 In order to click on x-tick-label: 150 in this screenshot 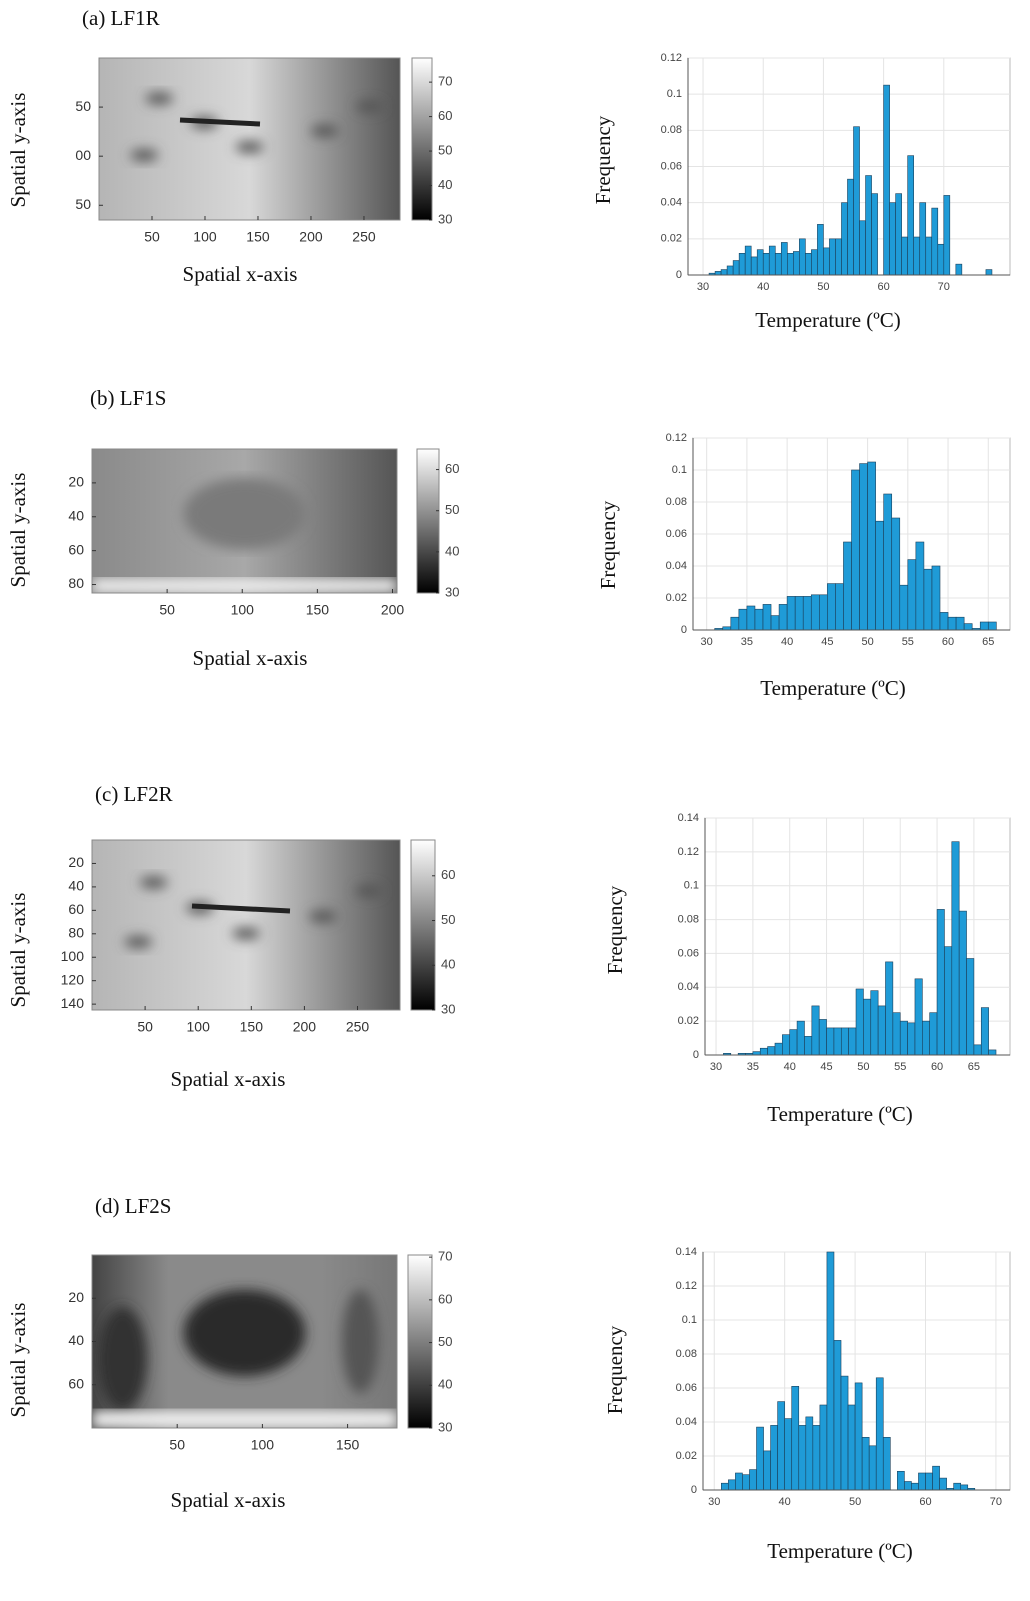, I will do `click(258, 237)`.